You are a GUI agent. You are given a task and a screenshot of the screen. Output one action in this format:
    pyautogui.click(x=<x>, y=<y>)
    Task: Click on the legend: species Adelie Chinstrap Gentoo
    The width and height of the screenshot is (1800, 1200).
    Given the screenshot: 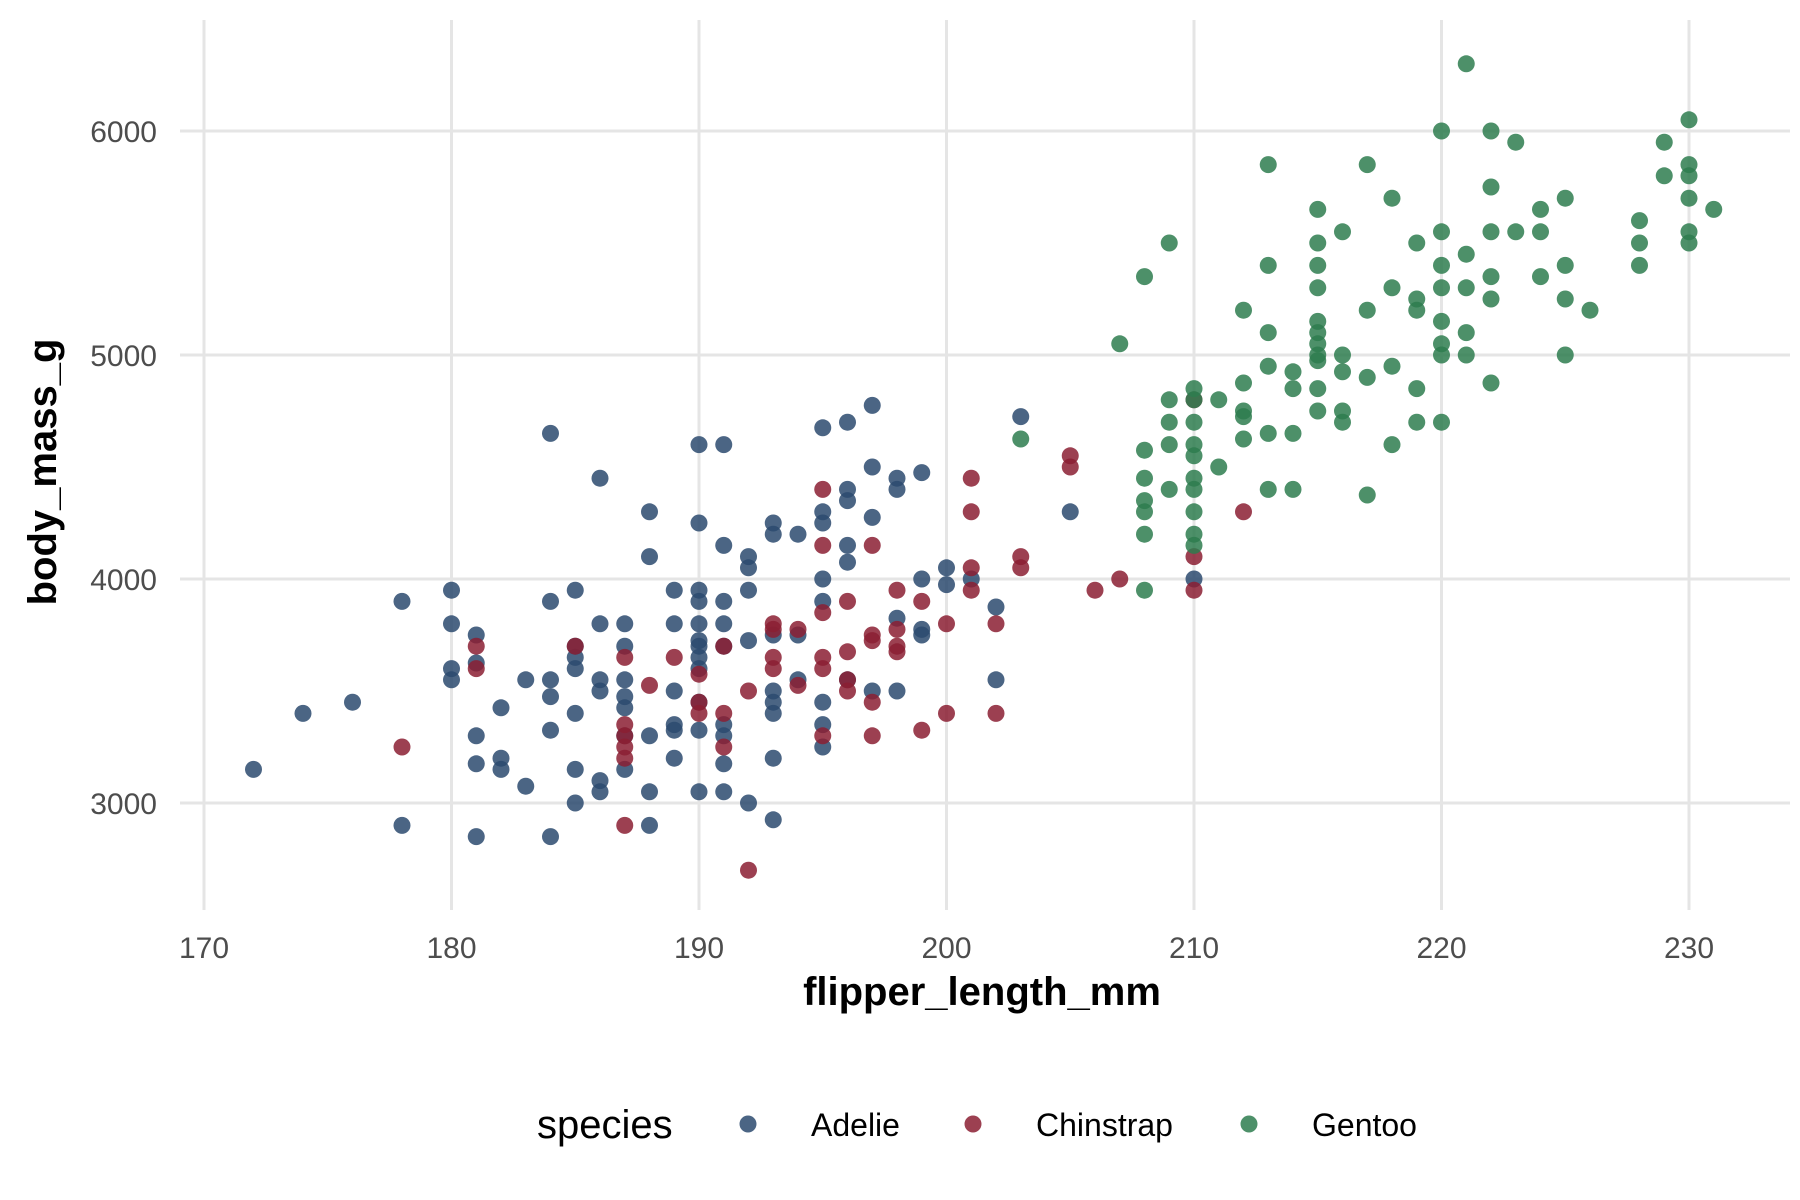 What is the action you would take?
    pyautogui.click(x=977, y=1125)
    